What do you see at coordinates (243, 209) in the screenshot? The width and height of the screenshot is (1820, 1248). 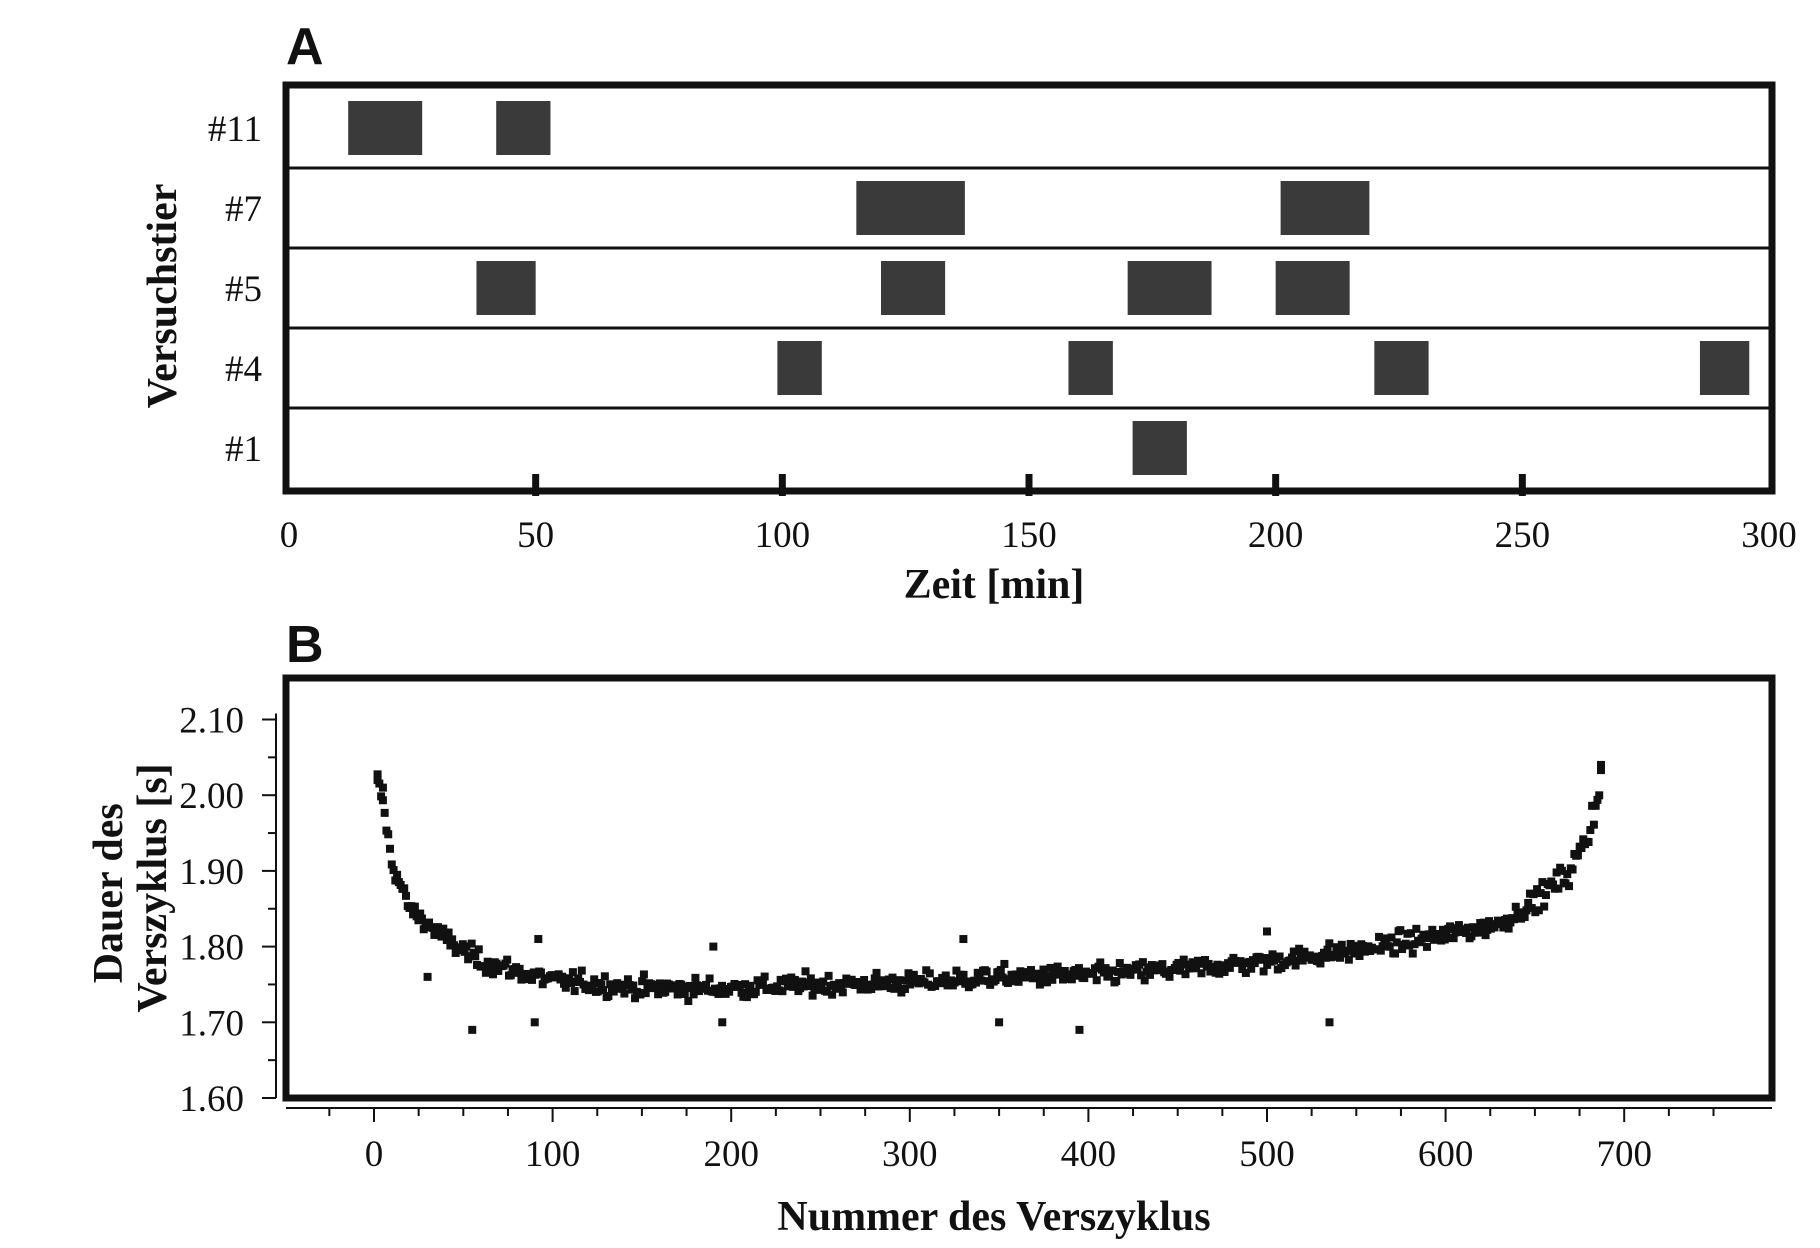 I see `row-label: #7` at bounding box center [243, 209].